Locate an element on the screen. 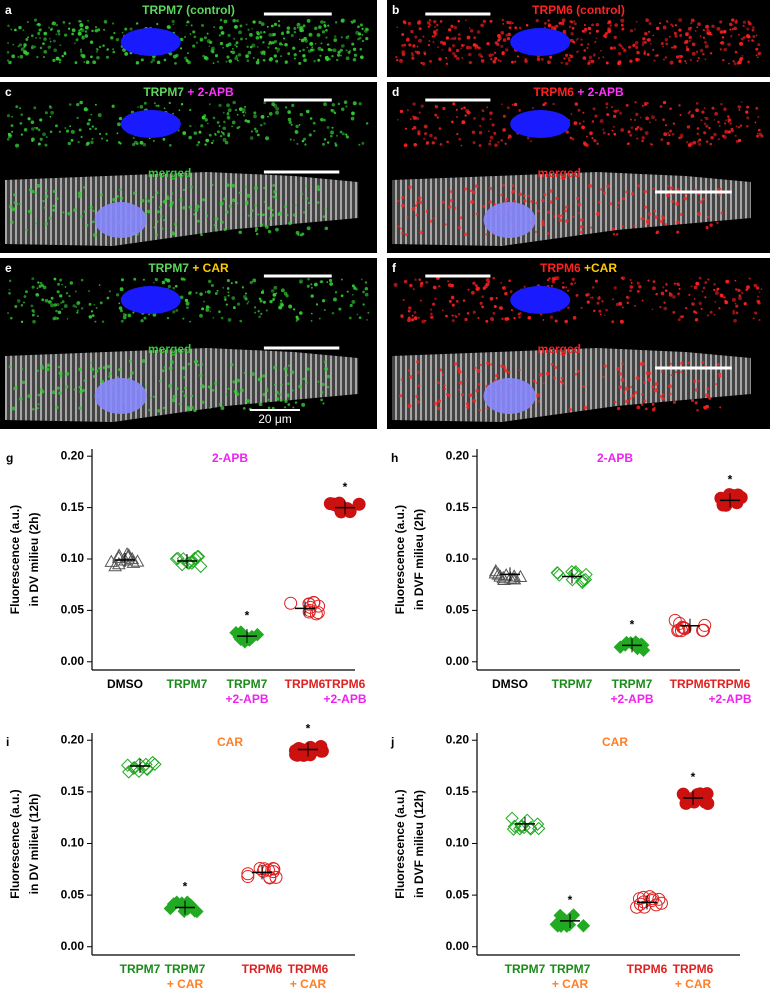 This screenshot has width=770, height=992. x-tick-label: TRPM6 is located at coordinates (730, 684).